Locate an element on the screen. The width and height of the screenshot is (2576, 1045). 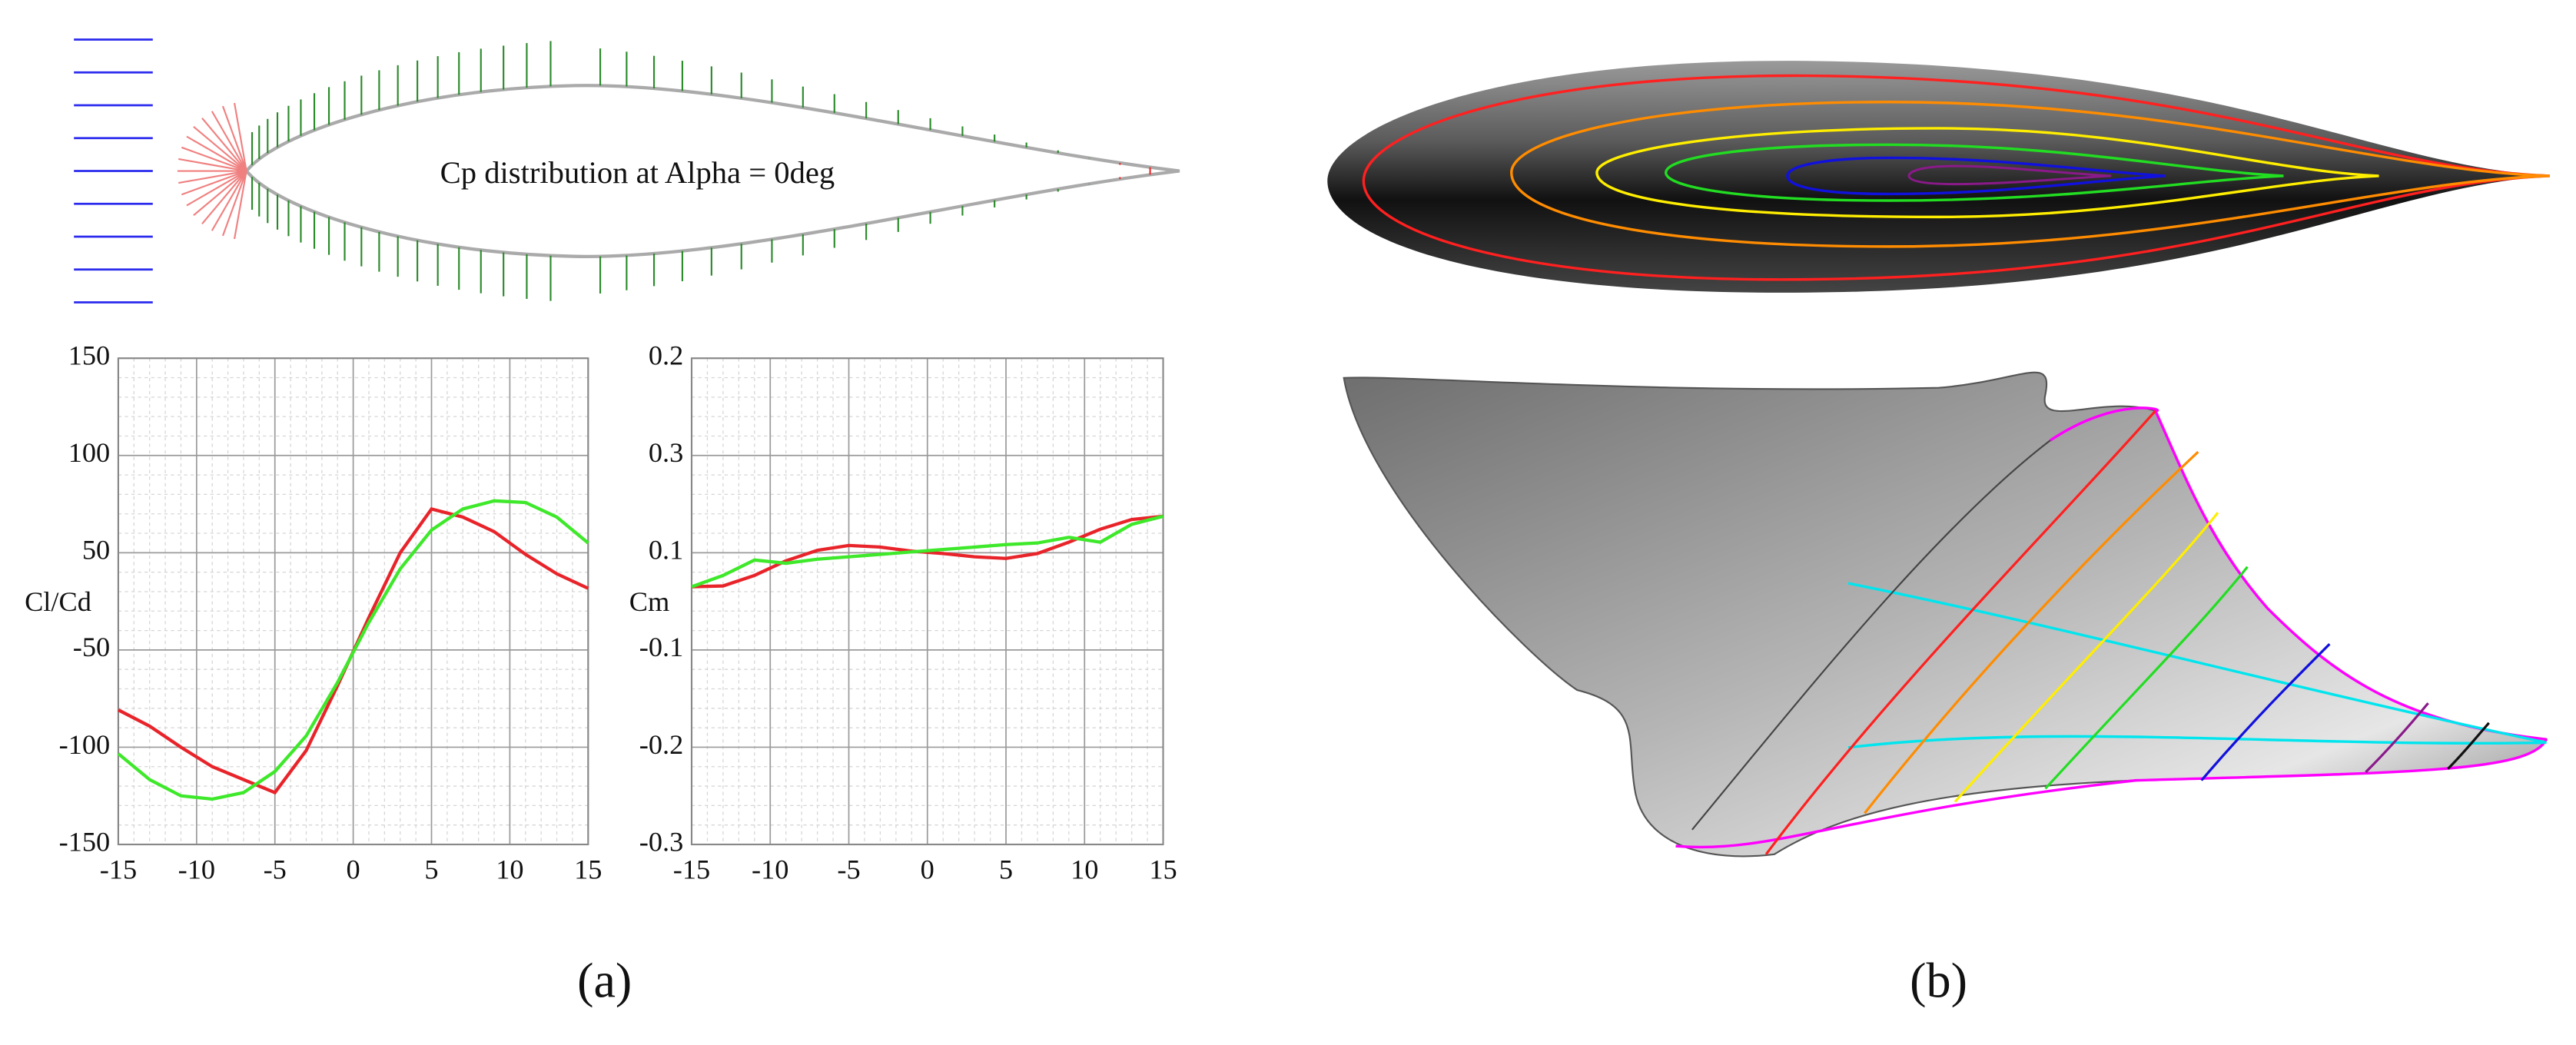
line-chart: -15 -10 -5 0 5 10 15 0.2 0.3 0.1 -0.1 -0.2 -0.3 Cm is located at coordinates (903, 612).